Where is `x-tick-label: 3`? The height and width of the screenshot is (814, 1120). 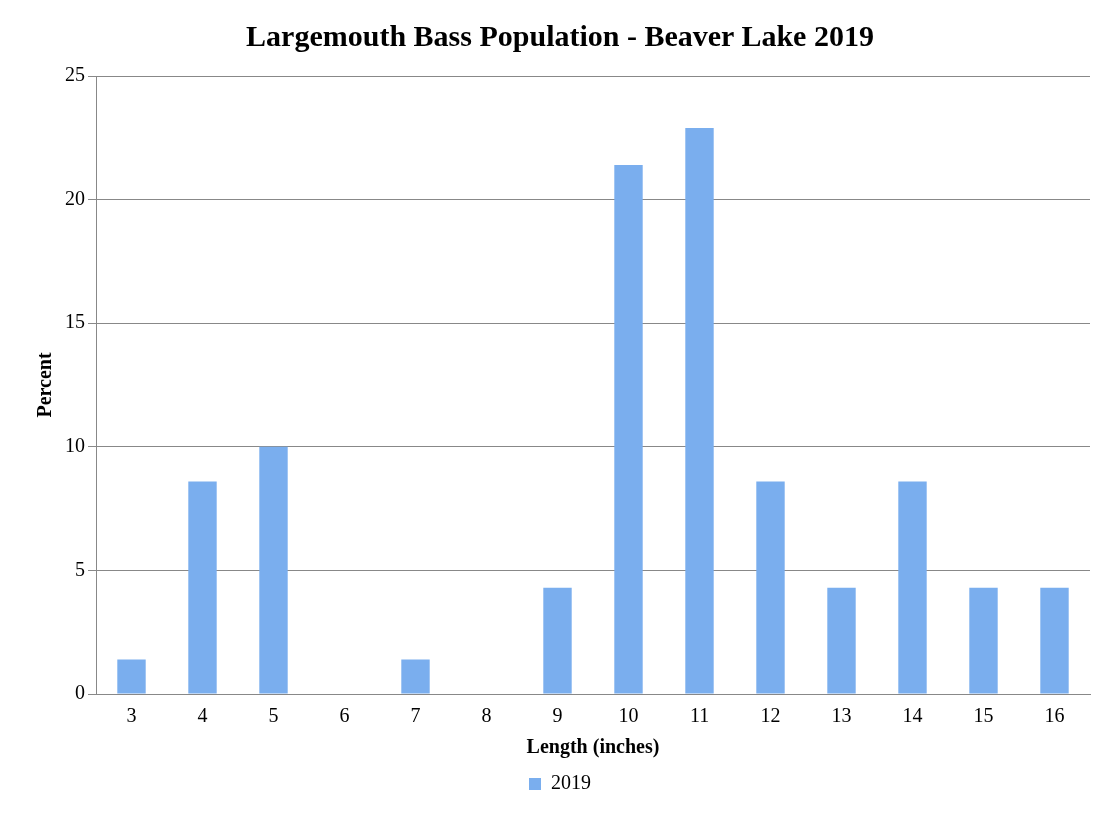
x-tick-label: 3 is located at coordinates (131, 715).